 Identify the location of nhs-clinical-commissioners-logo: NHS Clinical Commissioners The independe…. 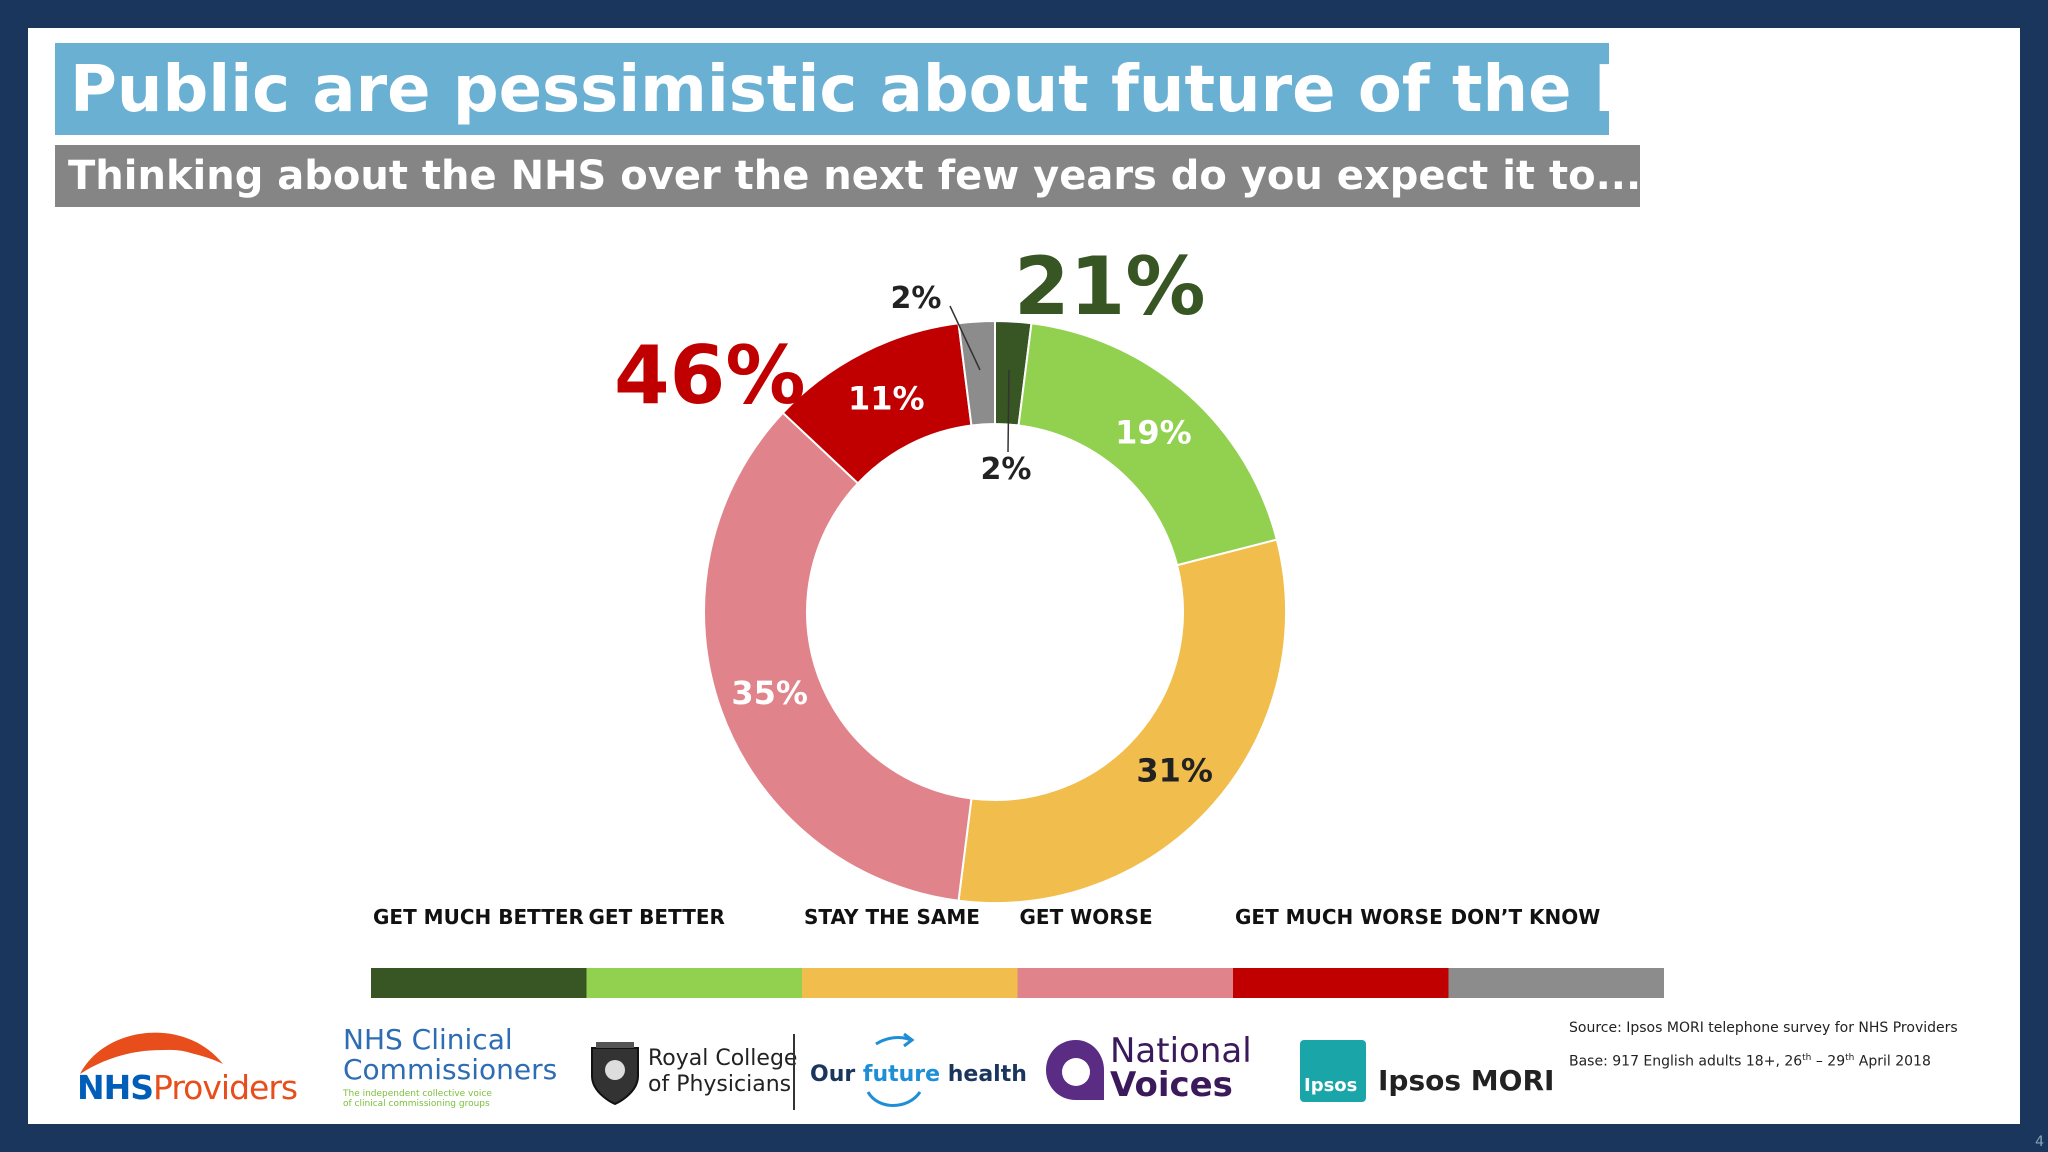
(450, 1066).